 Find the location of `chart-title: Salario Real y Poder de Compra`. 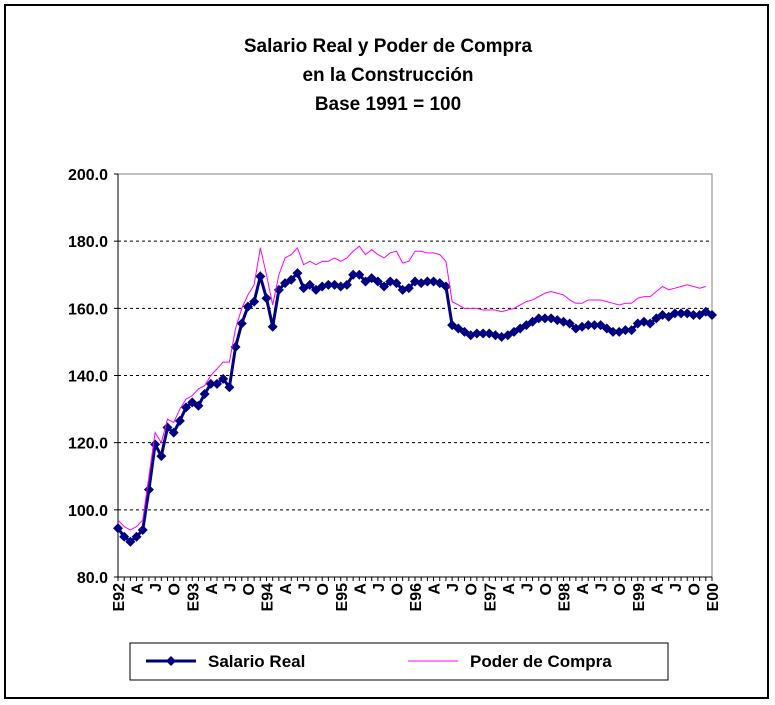

chart-title: Salario Real y Poder de Compra is located at coordinates (388, 46).